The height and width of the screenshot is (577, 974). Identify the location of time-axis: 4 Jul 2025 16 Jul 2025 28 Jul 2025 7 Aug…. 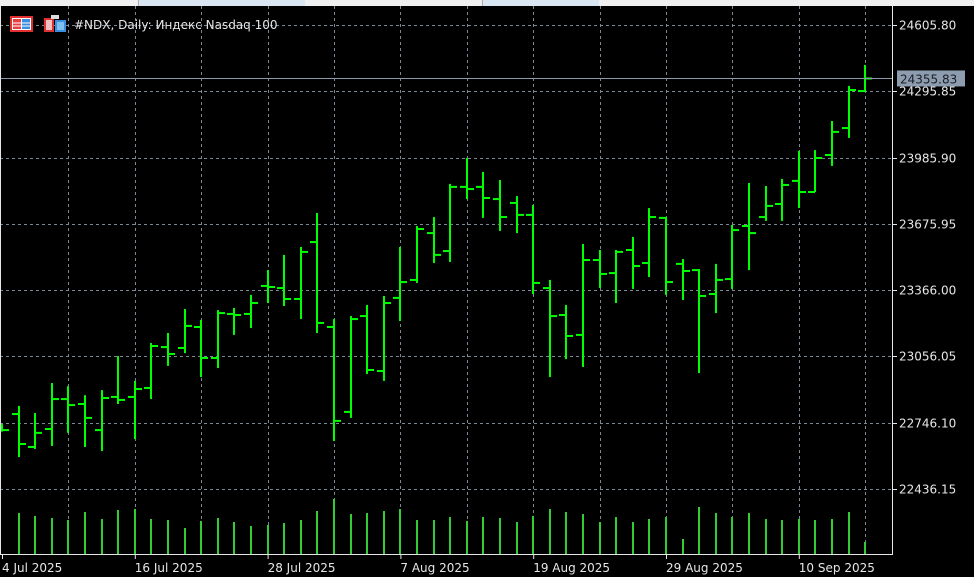
(438, 568).